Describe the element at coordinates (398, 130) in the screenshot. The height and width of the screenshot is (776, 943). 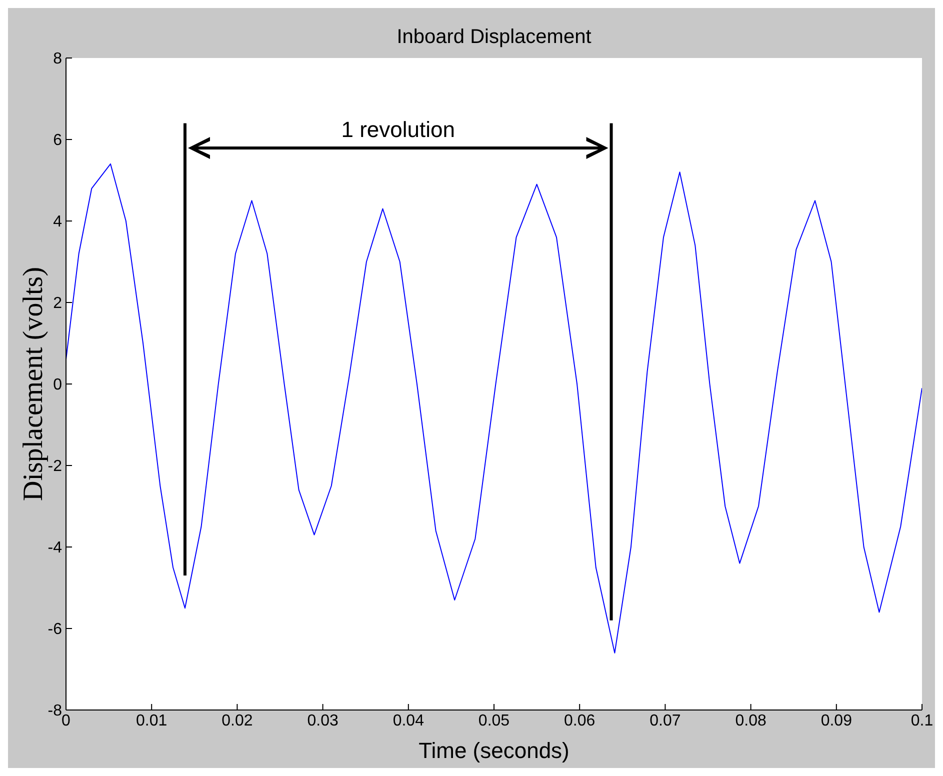
I see `annotation: 1 revolution` at that location.